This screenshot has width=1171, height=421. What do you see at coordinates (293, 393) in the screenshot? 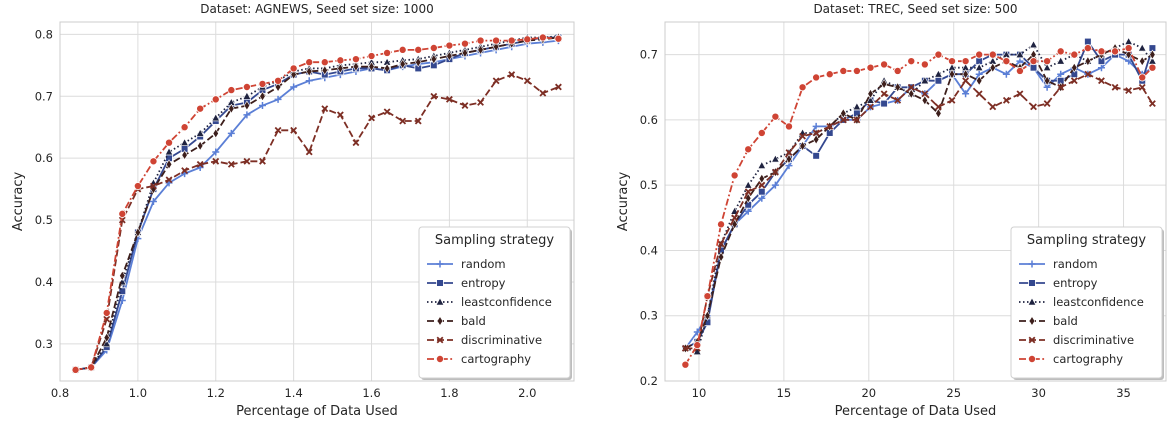
I see `x-tick-label: 1.4` at bounding box center [293, 393].